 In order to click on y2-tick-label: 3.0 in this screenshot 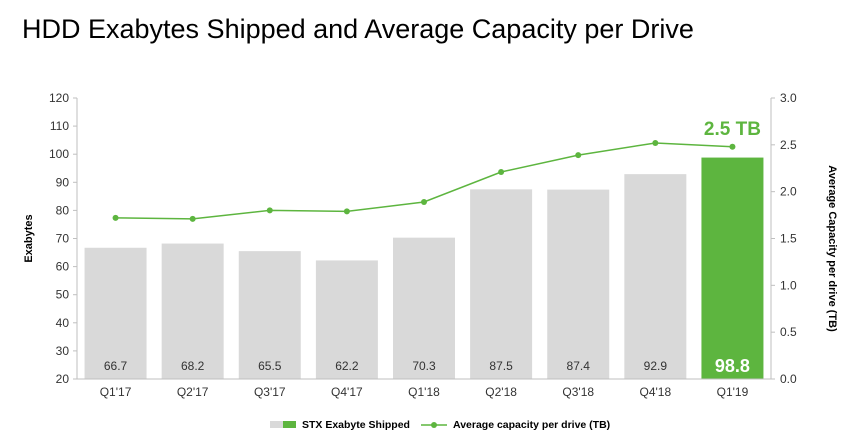, I will do `click(788, 98)`.